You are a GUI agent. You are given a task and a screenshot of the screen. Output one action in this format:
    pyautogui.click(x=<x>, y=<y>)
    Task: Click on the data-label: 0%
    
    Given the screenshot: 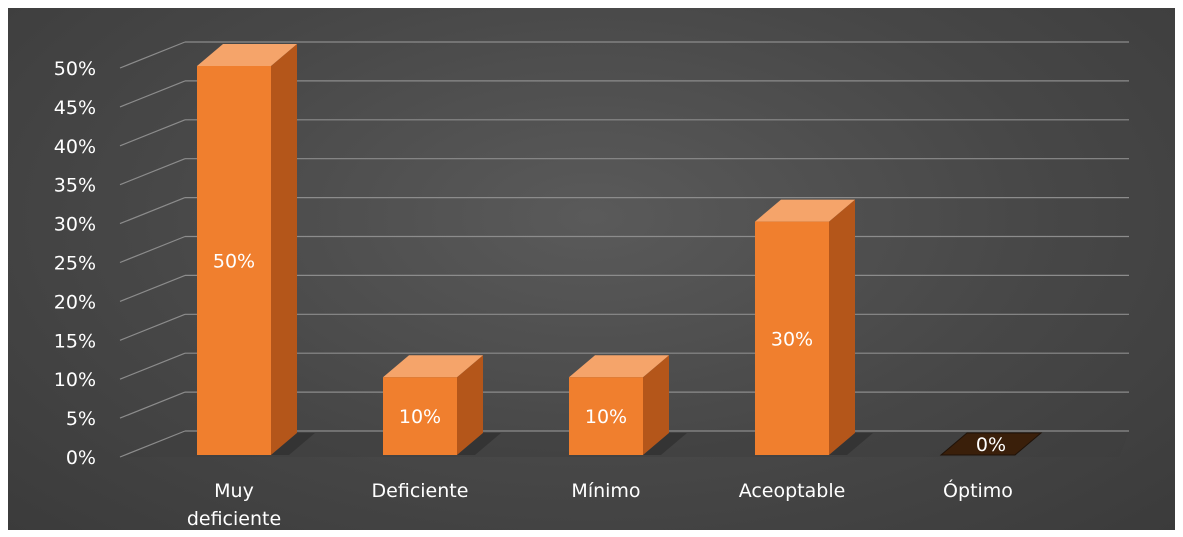 What is the action you would take?
    pyautogui.click(x=991, y=445)
    